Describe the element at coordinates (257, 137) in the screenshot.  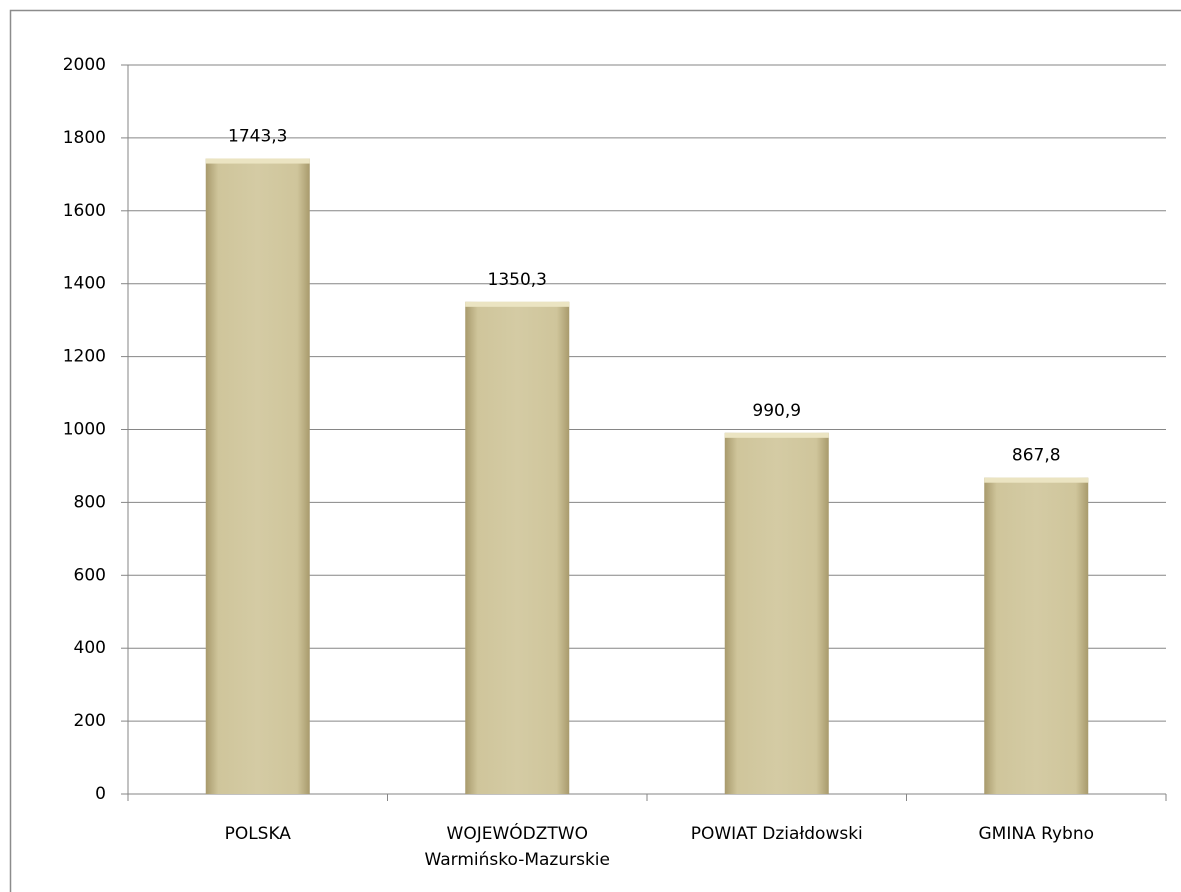
I see `value-label: 1743,3` at that location.